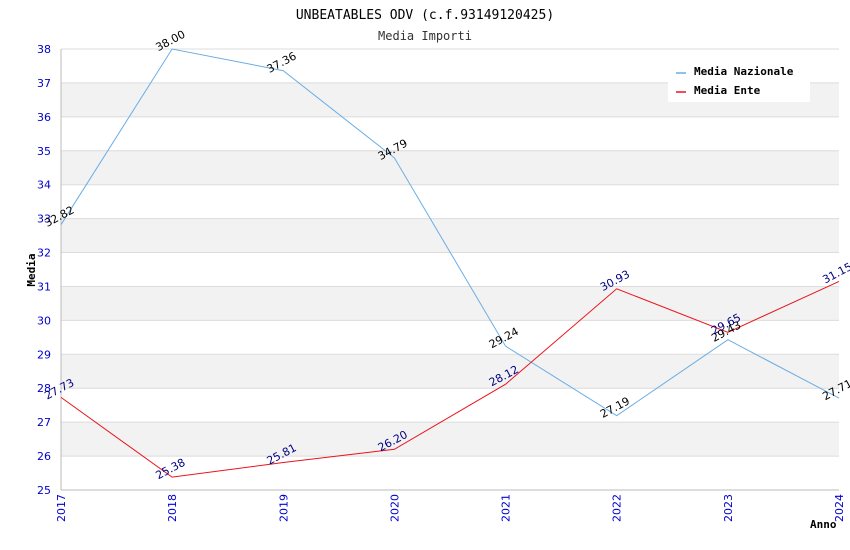 Image resolution: width=850 pixels, height=550 pixels. Describe the element at coordinates (425, 15) in the screenshot. I see `chart-title: UNBEATABLES ODV (c.f.93149120425)` at that location.